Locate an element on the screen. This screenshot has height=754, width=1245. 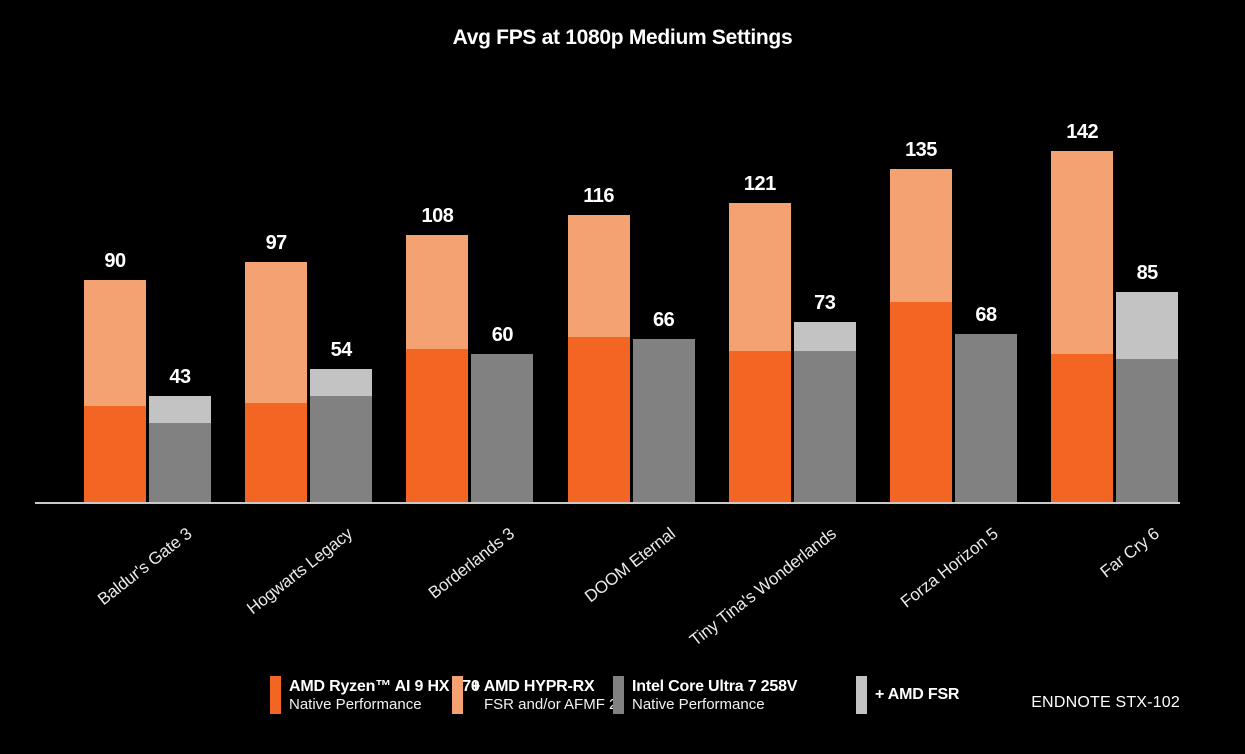
bar-value-label: 66 is located at coordinates (663, 320).